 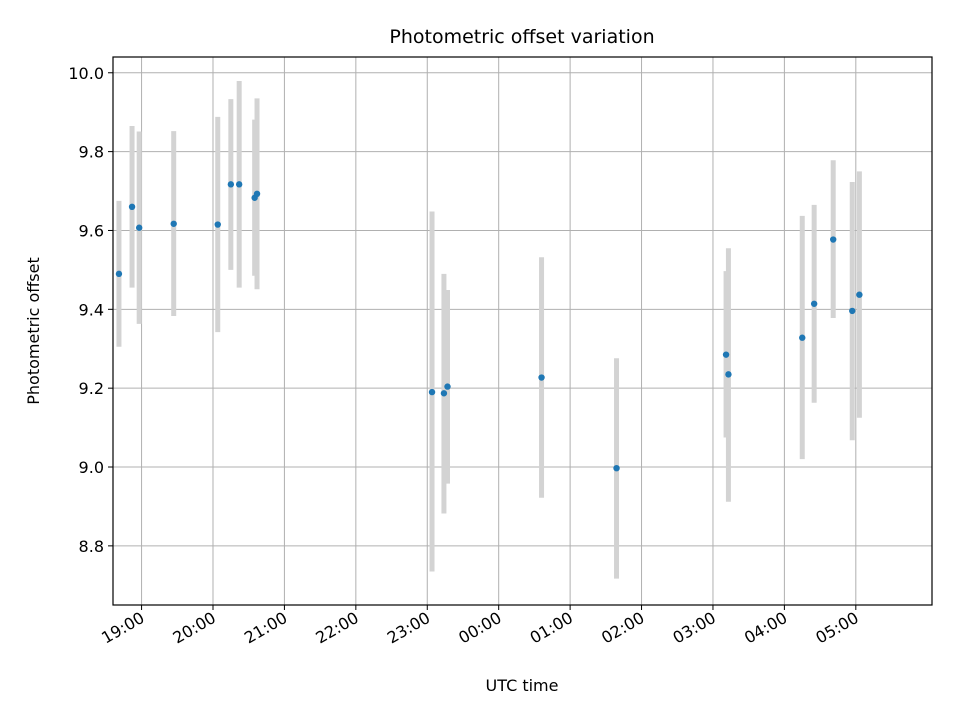 What do you see at coordinates (91, 230) in the screenshot?
I see `y-tick-label: 9.6` at bounding box center [91, 230].